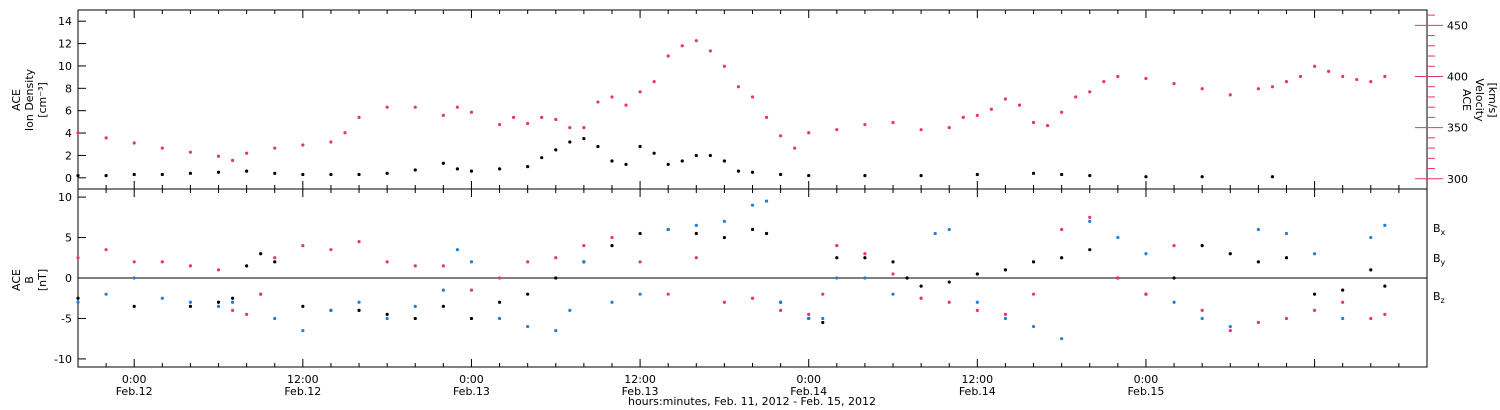 The width and height of the screenshot is (1500, 410). What do you see at coordinates (65, 21) in the screenshot?
I see `top-y-tick-label: 14` at bounding box center [65, 21].